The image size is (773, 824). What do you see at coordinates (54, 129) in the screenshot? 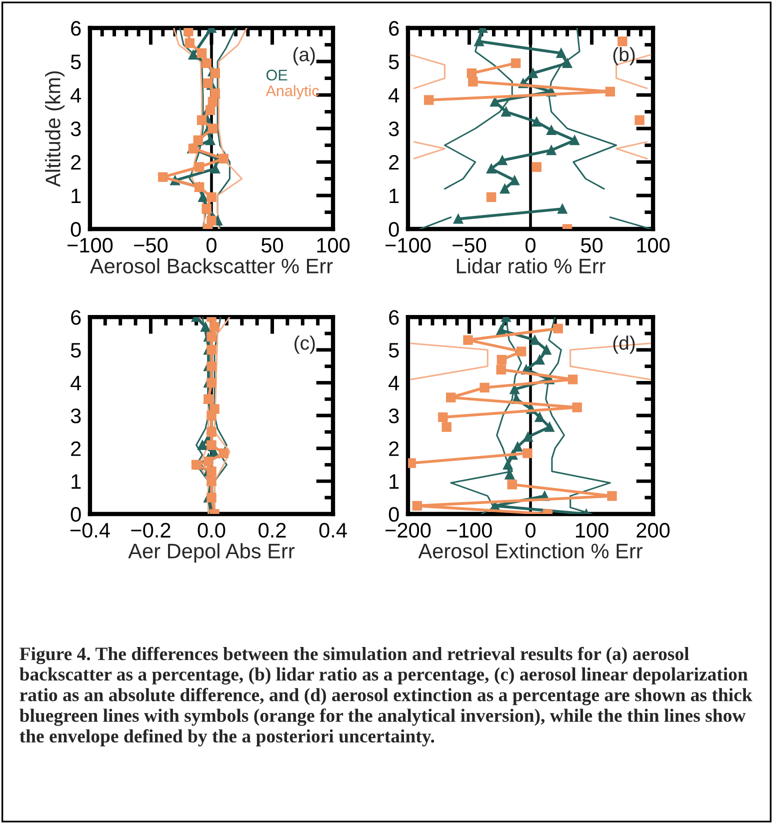
I see `y-axis-title: Altitude (km)` at bounding box center [54, 129].